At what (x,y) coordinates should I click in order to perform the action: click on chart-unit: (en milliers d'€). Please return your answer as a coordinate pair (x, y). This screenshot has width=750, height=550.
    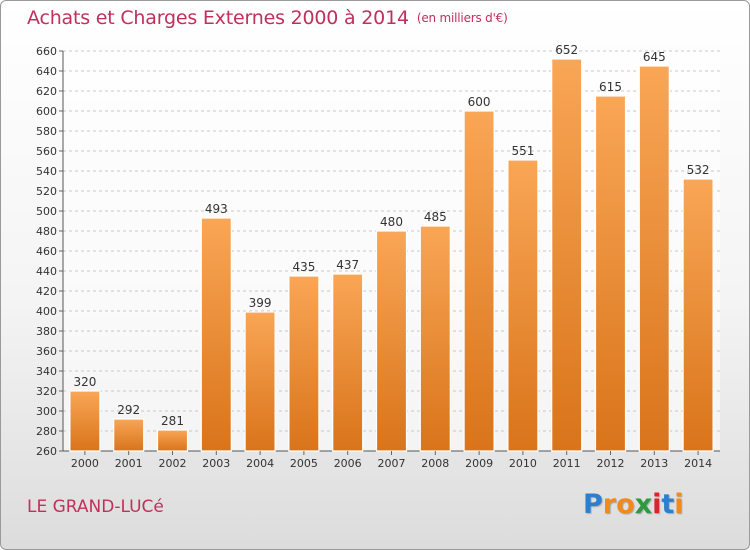
    Looking at the image, I should click on (462, 18).